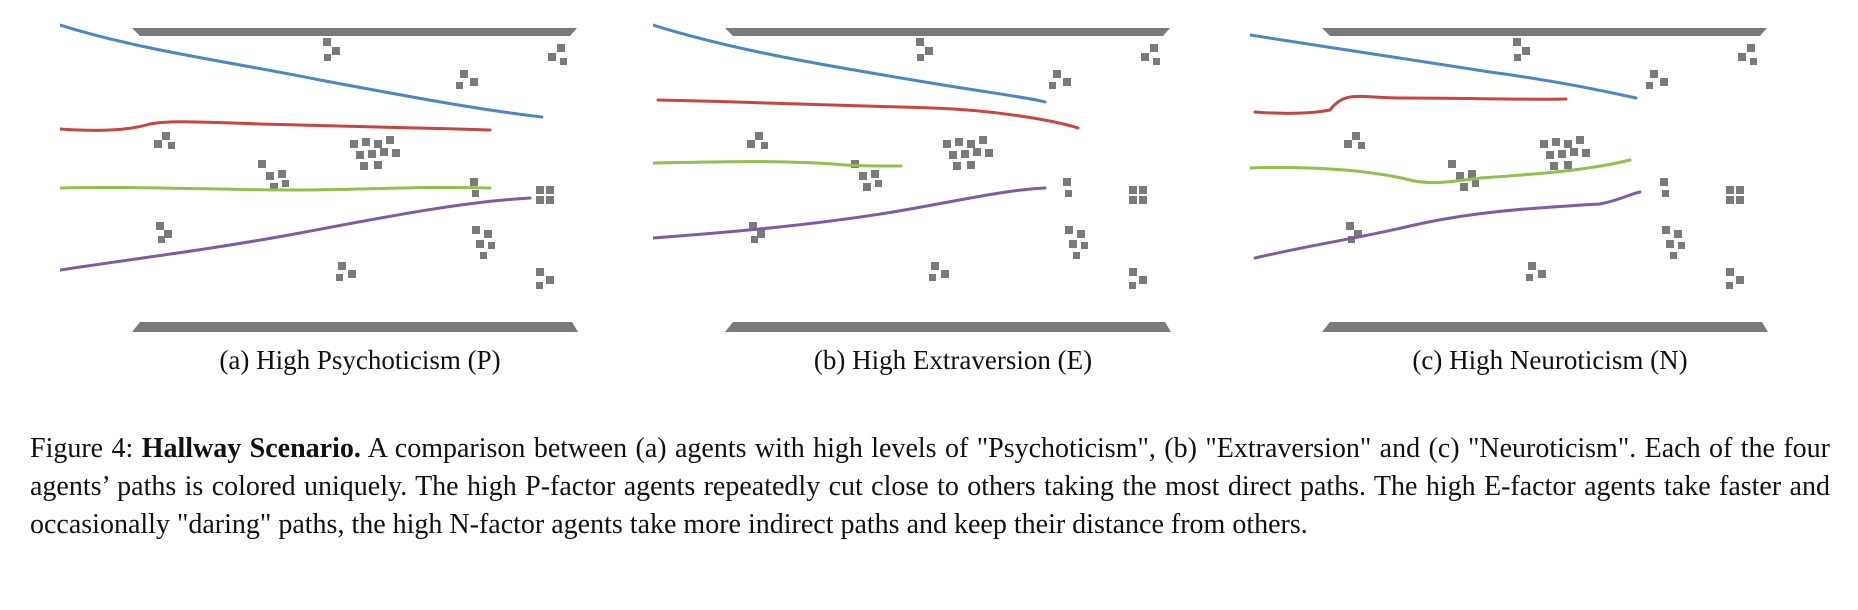 The width and height of the screenshot is (1858, 610). Describe the element at coordinates (86, 448) in the screenshot. I see `figure-label: Figure 4:` at that location.